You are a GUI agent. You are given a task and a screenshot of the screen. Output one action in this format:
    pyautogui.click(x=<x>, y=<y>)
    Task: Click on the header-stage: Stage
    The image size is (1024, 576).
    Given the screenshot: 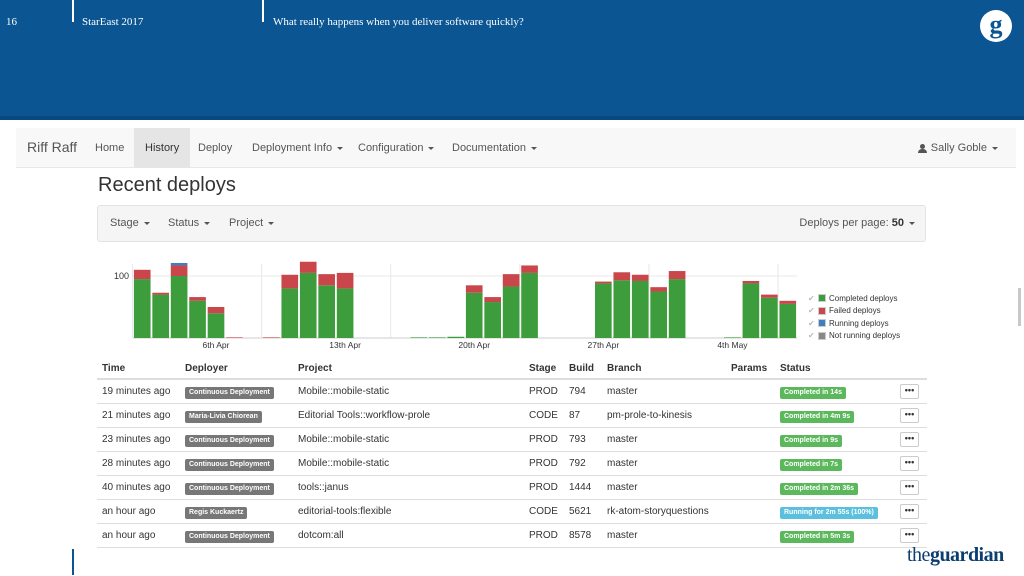 What is the action you would take?
    pyautogui.click(x=543, y=368)
    